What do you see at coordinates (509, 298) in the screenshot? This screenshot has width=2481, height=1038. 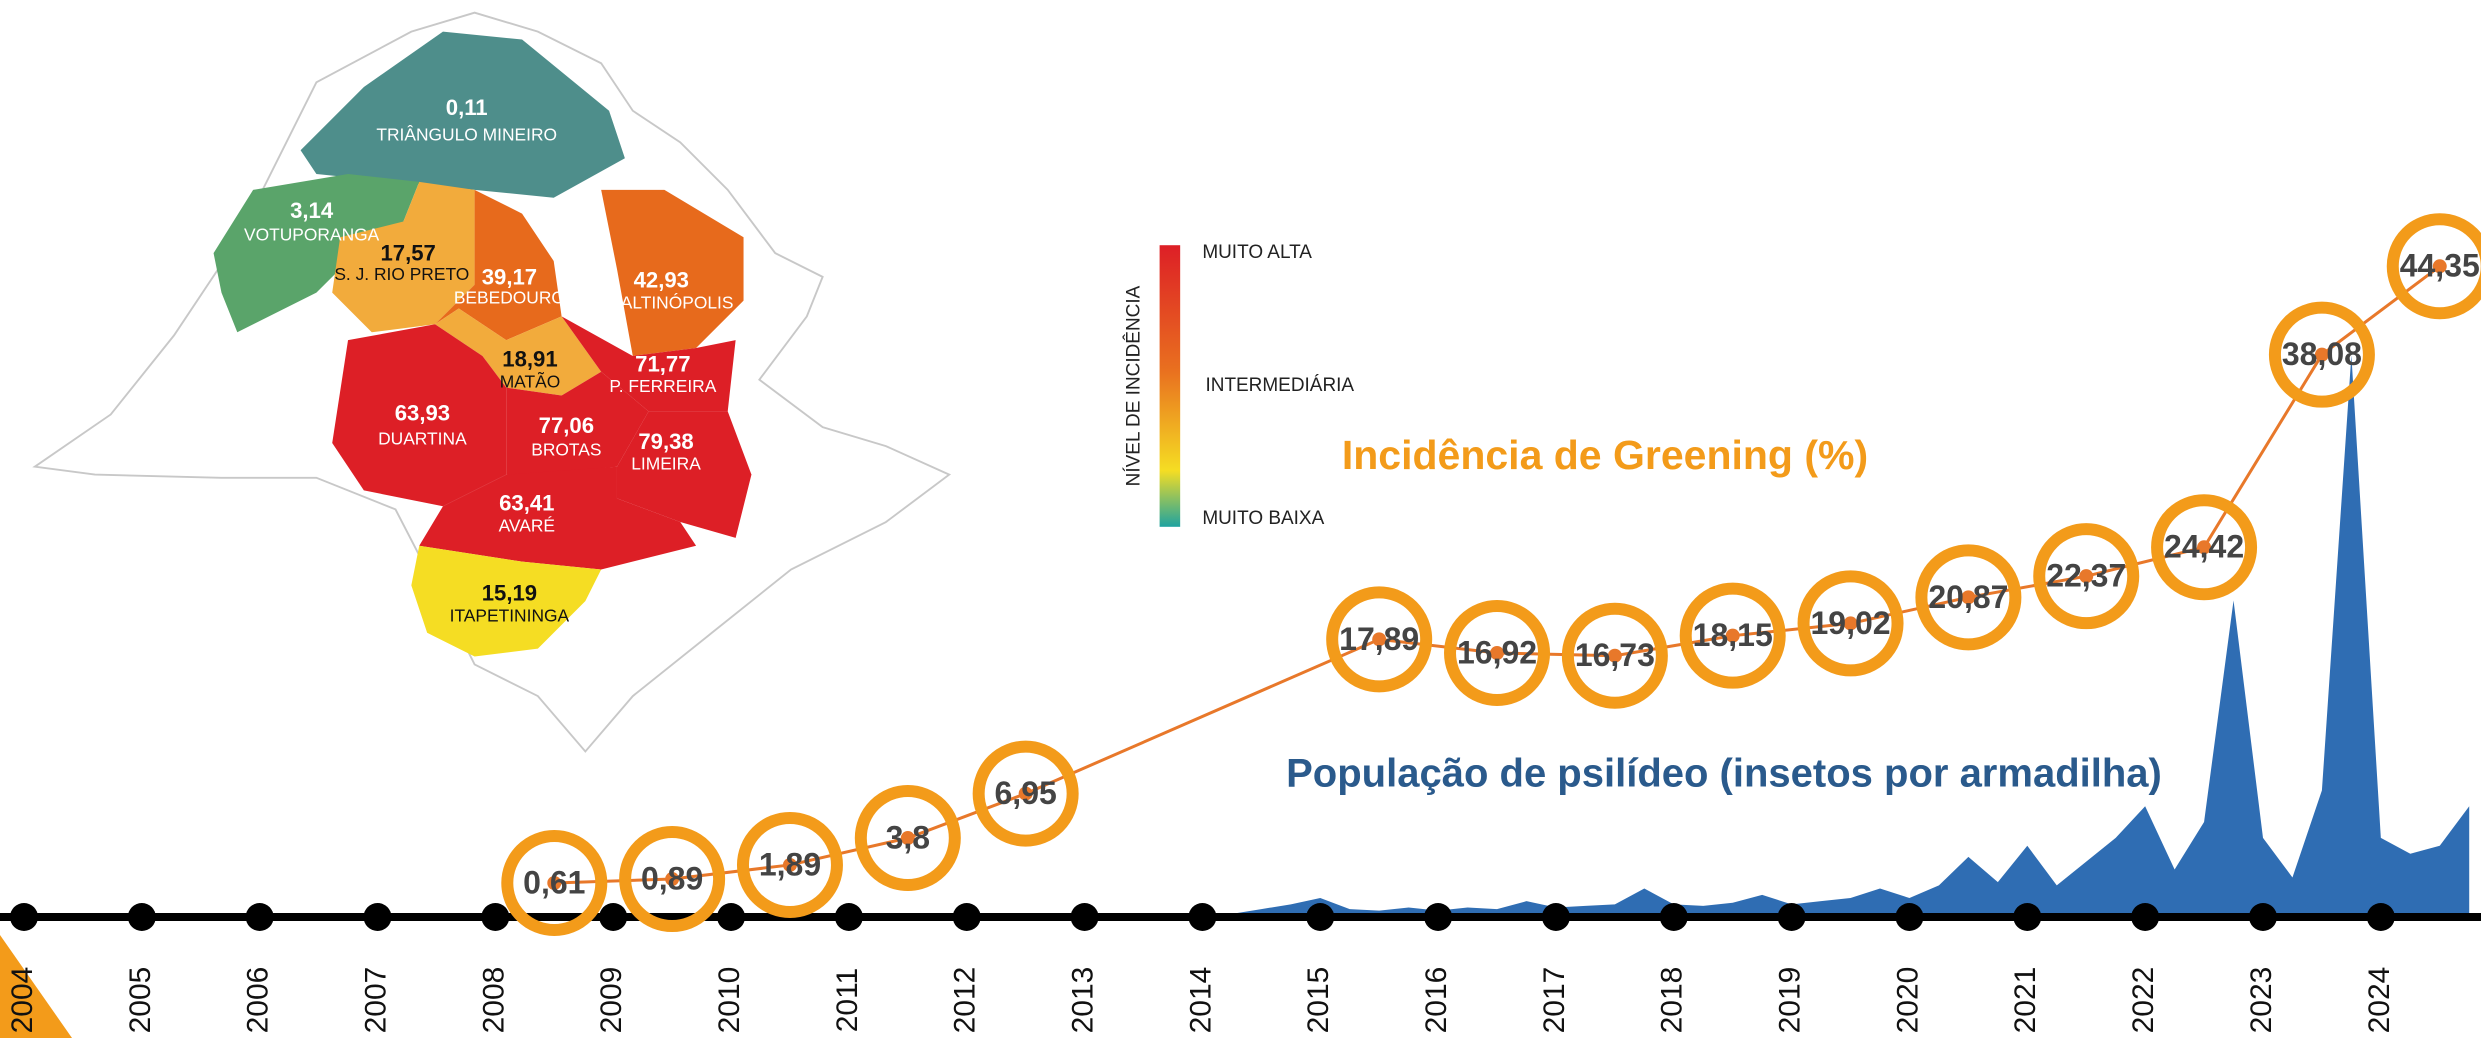 I see `region-name: BEBEDOURO` at bounding box center [509, 298].